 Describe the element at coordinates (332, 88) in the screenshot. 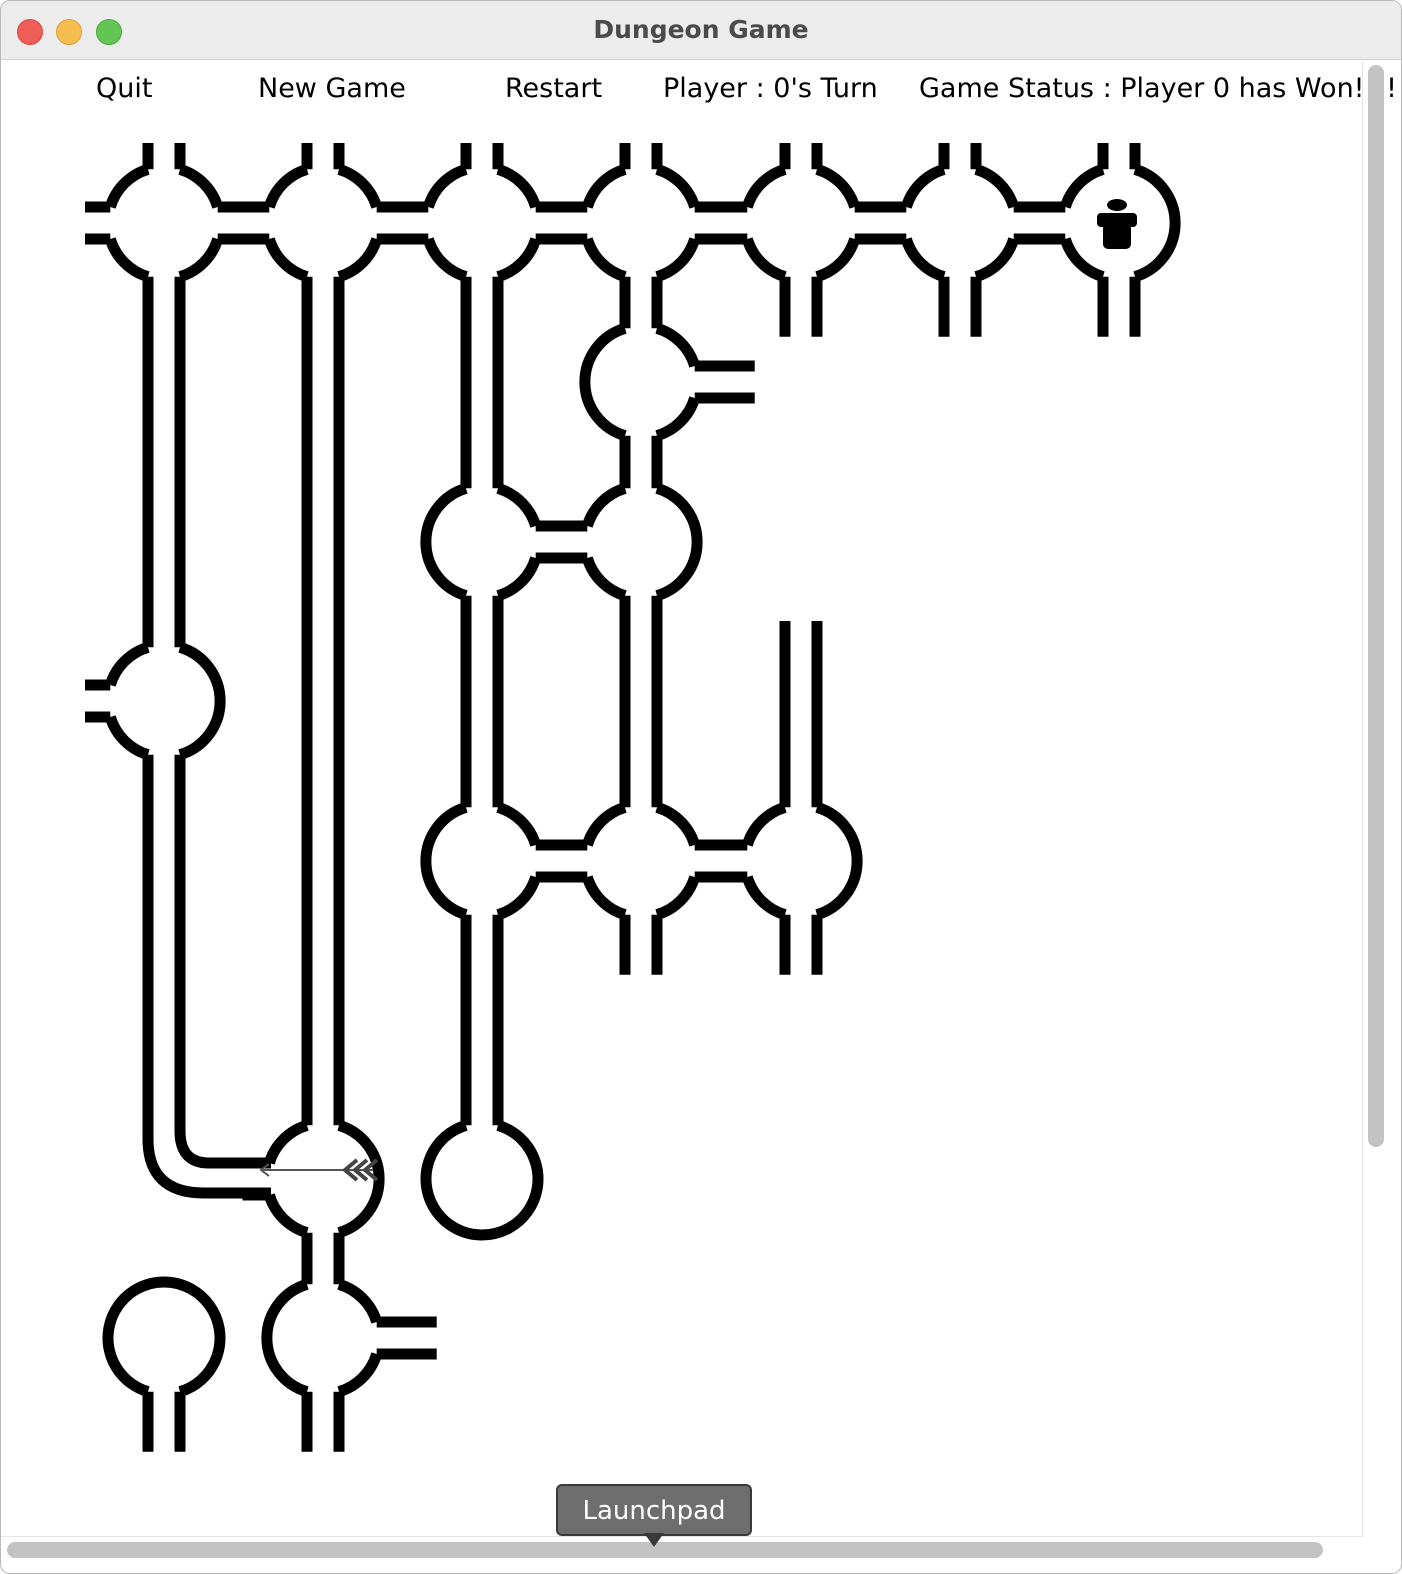

I see `new-game-button: New Game` at that location.